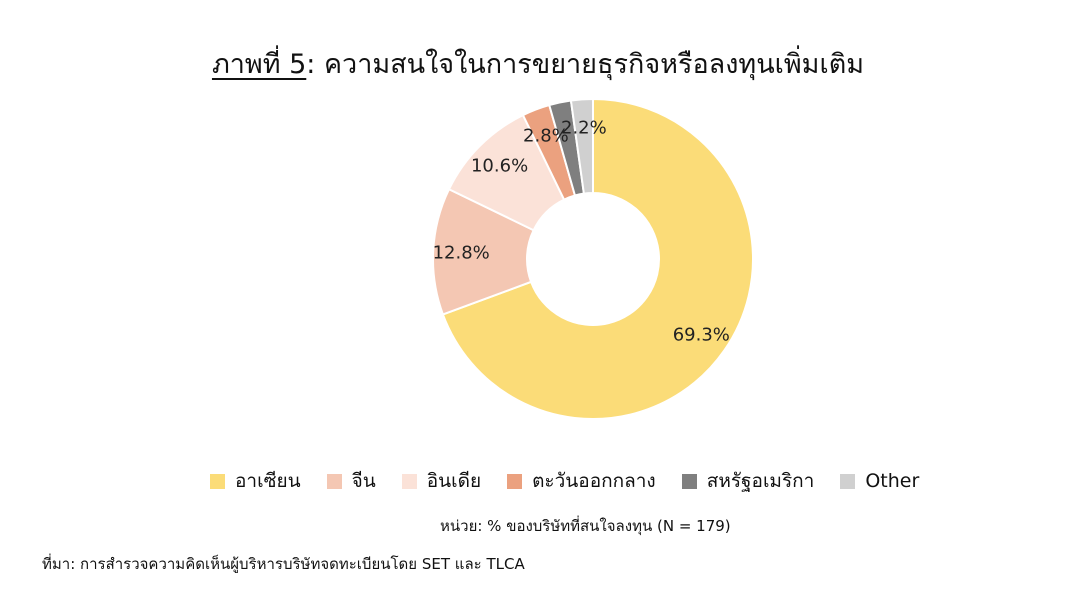  I want to click on slice-label-china: 12.8%, so click(461, 253).